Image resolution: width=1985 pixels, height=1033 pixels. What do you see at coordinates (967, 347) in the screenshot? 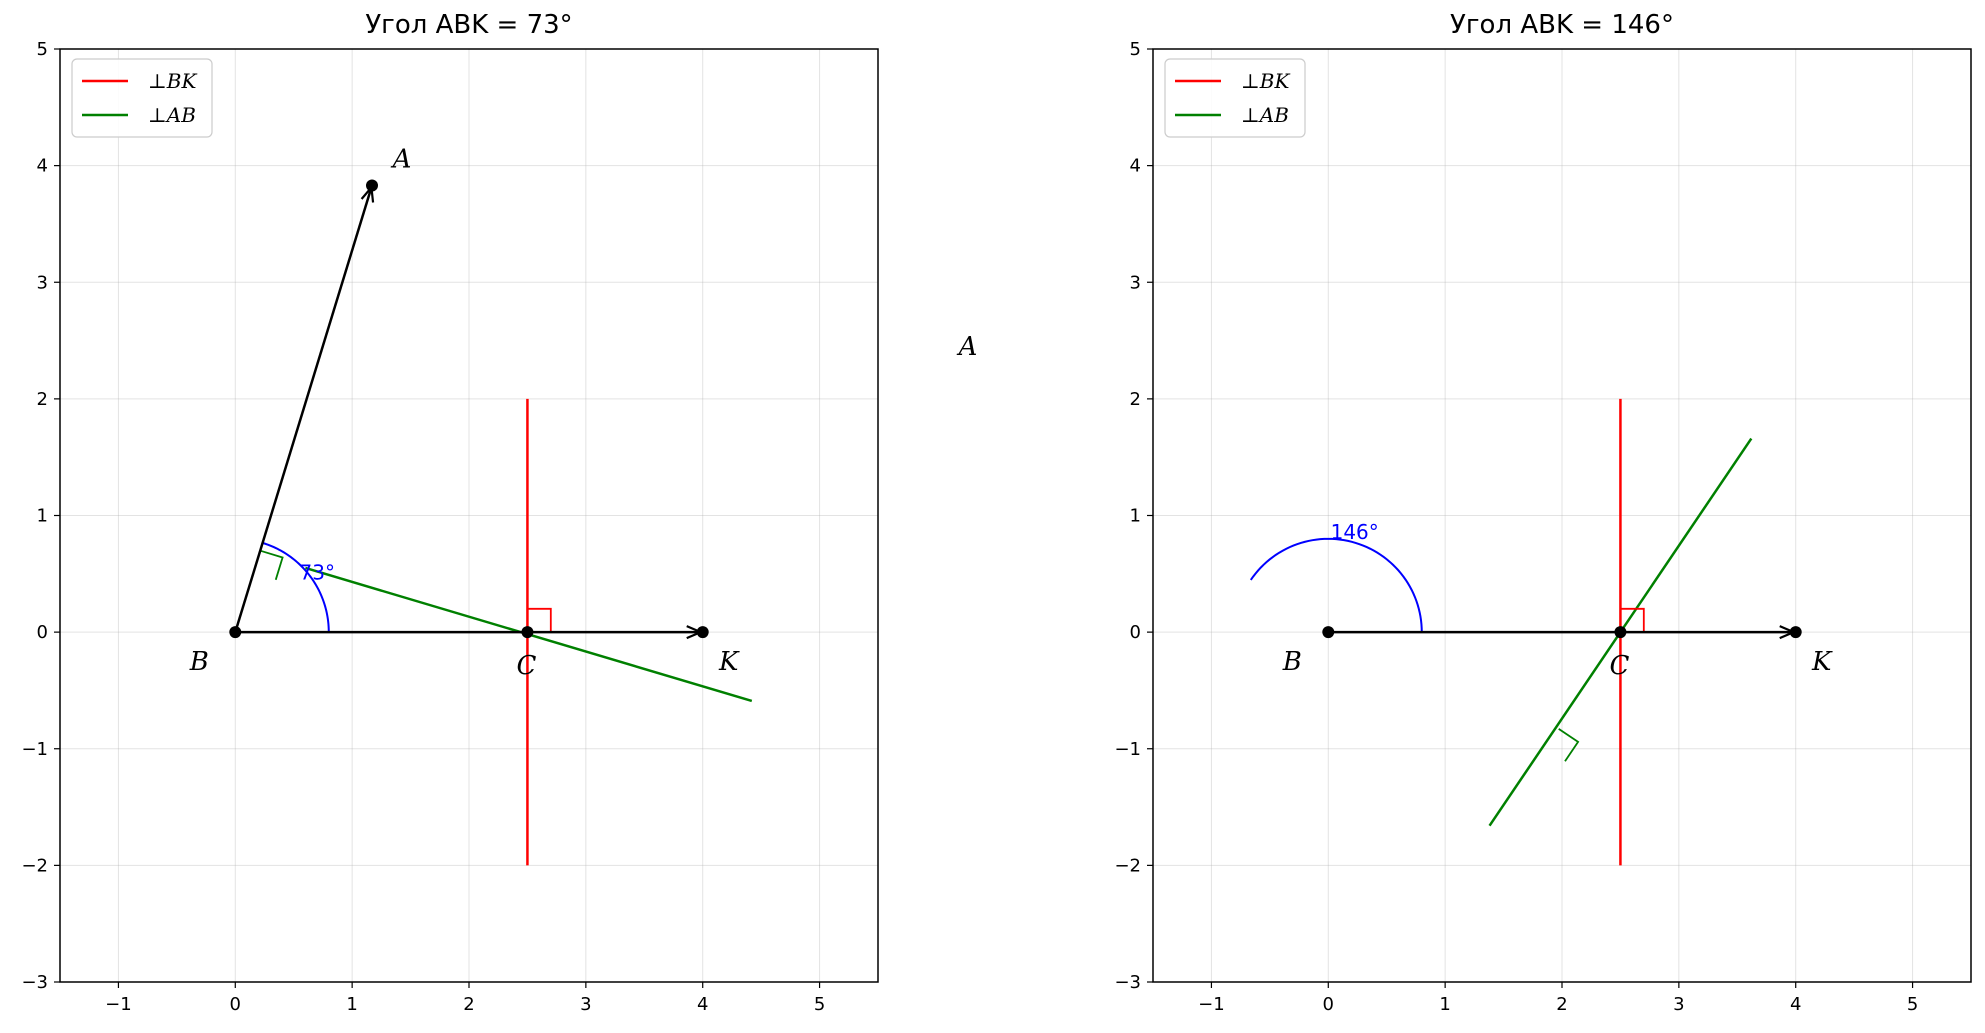
I see `stray-point-label: A` at bounding box center [967, 347].